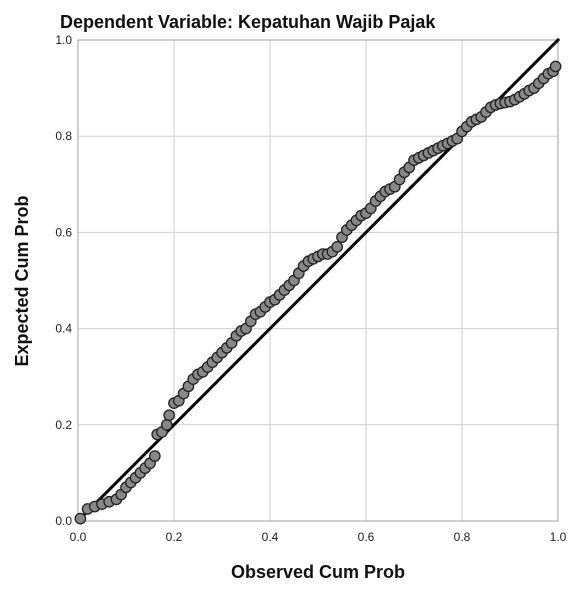  What do you see at coordinates (78, 537) in the screenshot?
I see `x-tick-label: 0.0` at bounding box center [78, 537].